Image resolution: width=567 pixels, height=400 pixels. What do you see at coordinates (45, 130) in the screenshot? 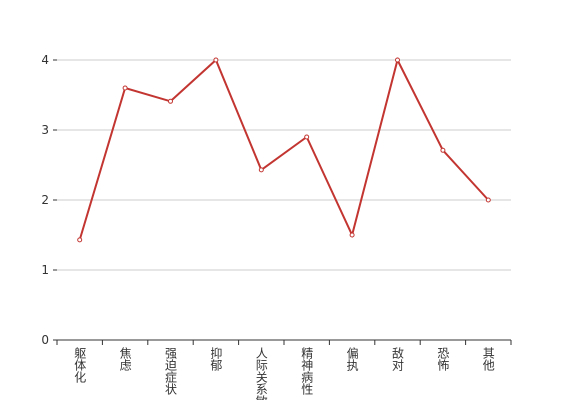
I see `y-tick-label: 3` at bounding box center [45, 130].